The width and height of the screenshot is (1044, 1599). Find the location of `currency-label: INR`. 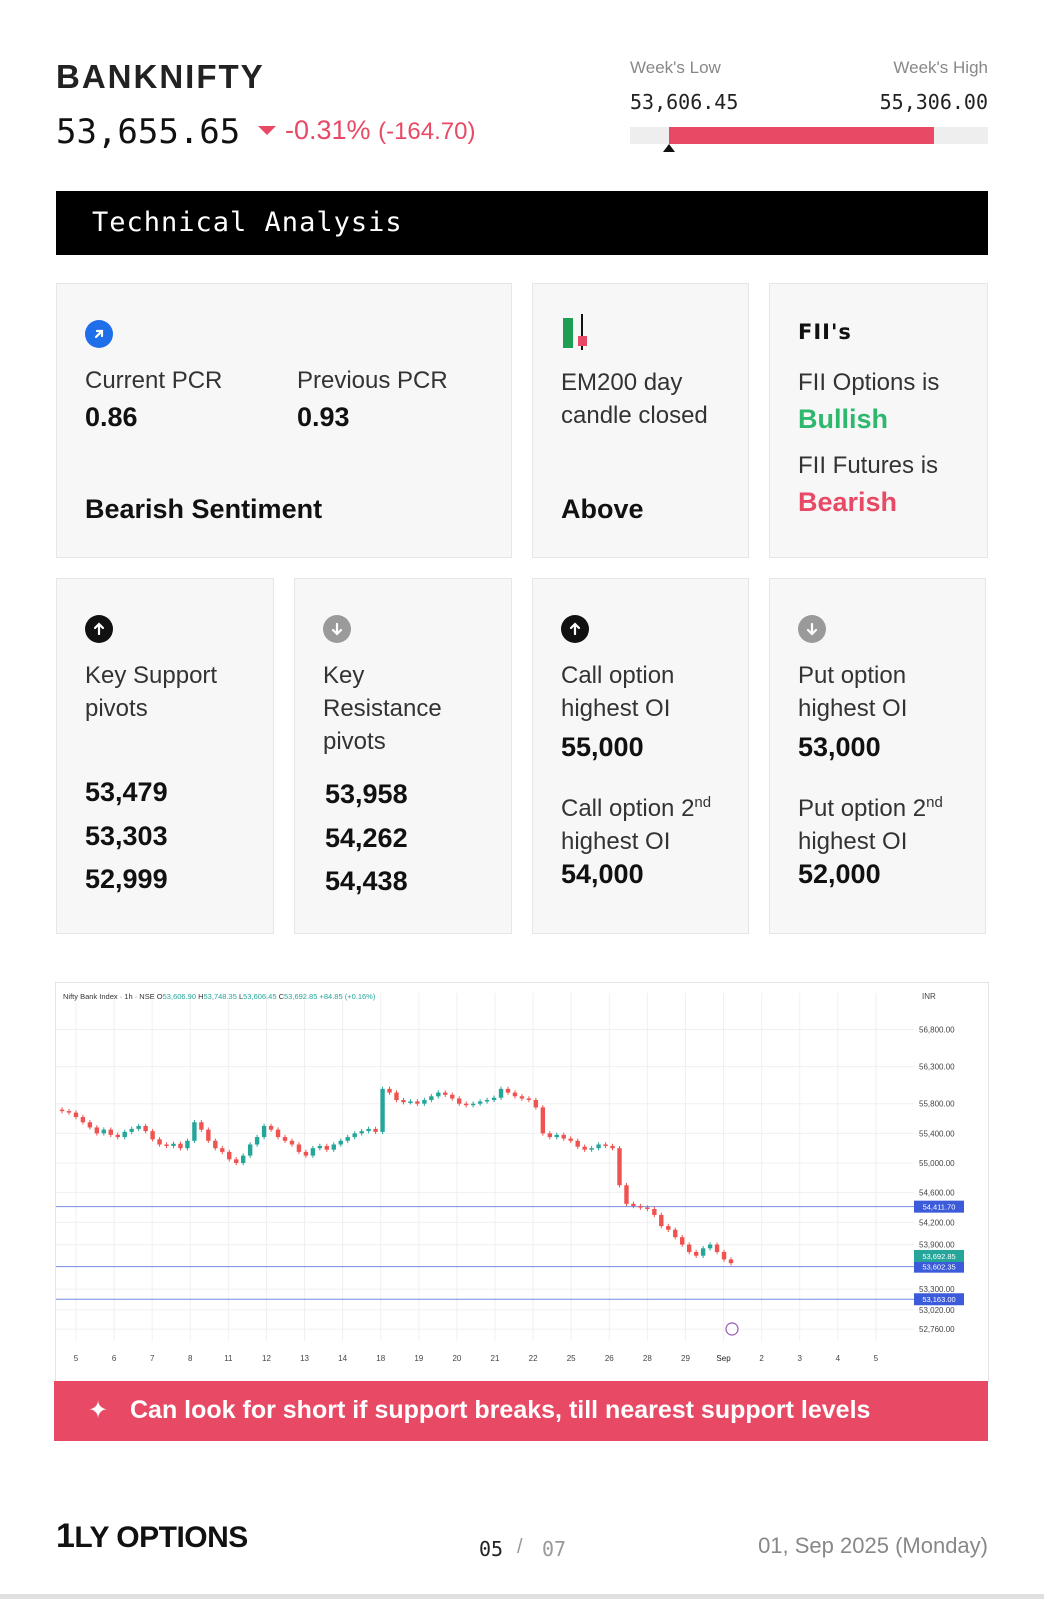

currency-label: INR is located at coordinates (929, 996).